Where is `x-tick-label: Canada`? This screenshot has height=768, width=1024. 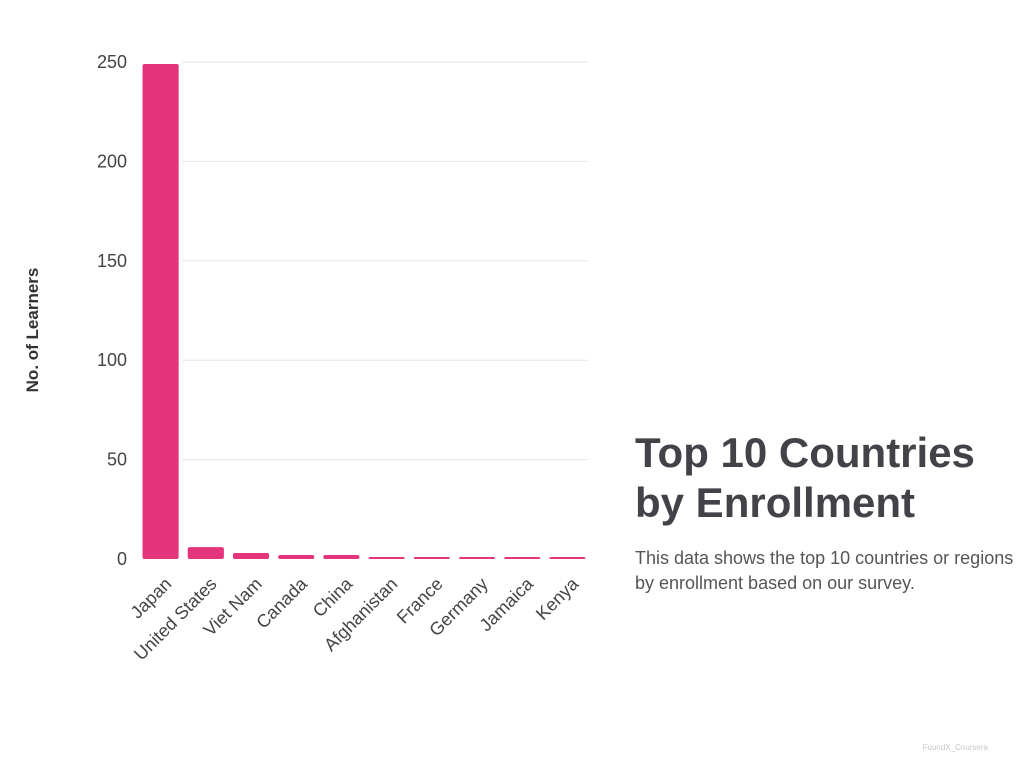 x-tick-label: Canada is located at coordinates (281, 602).